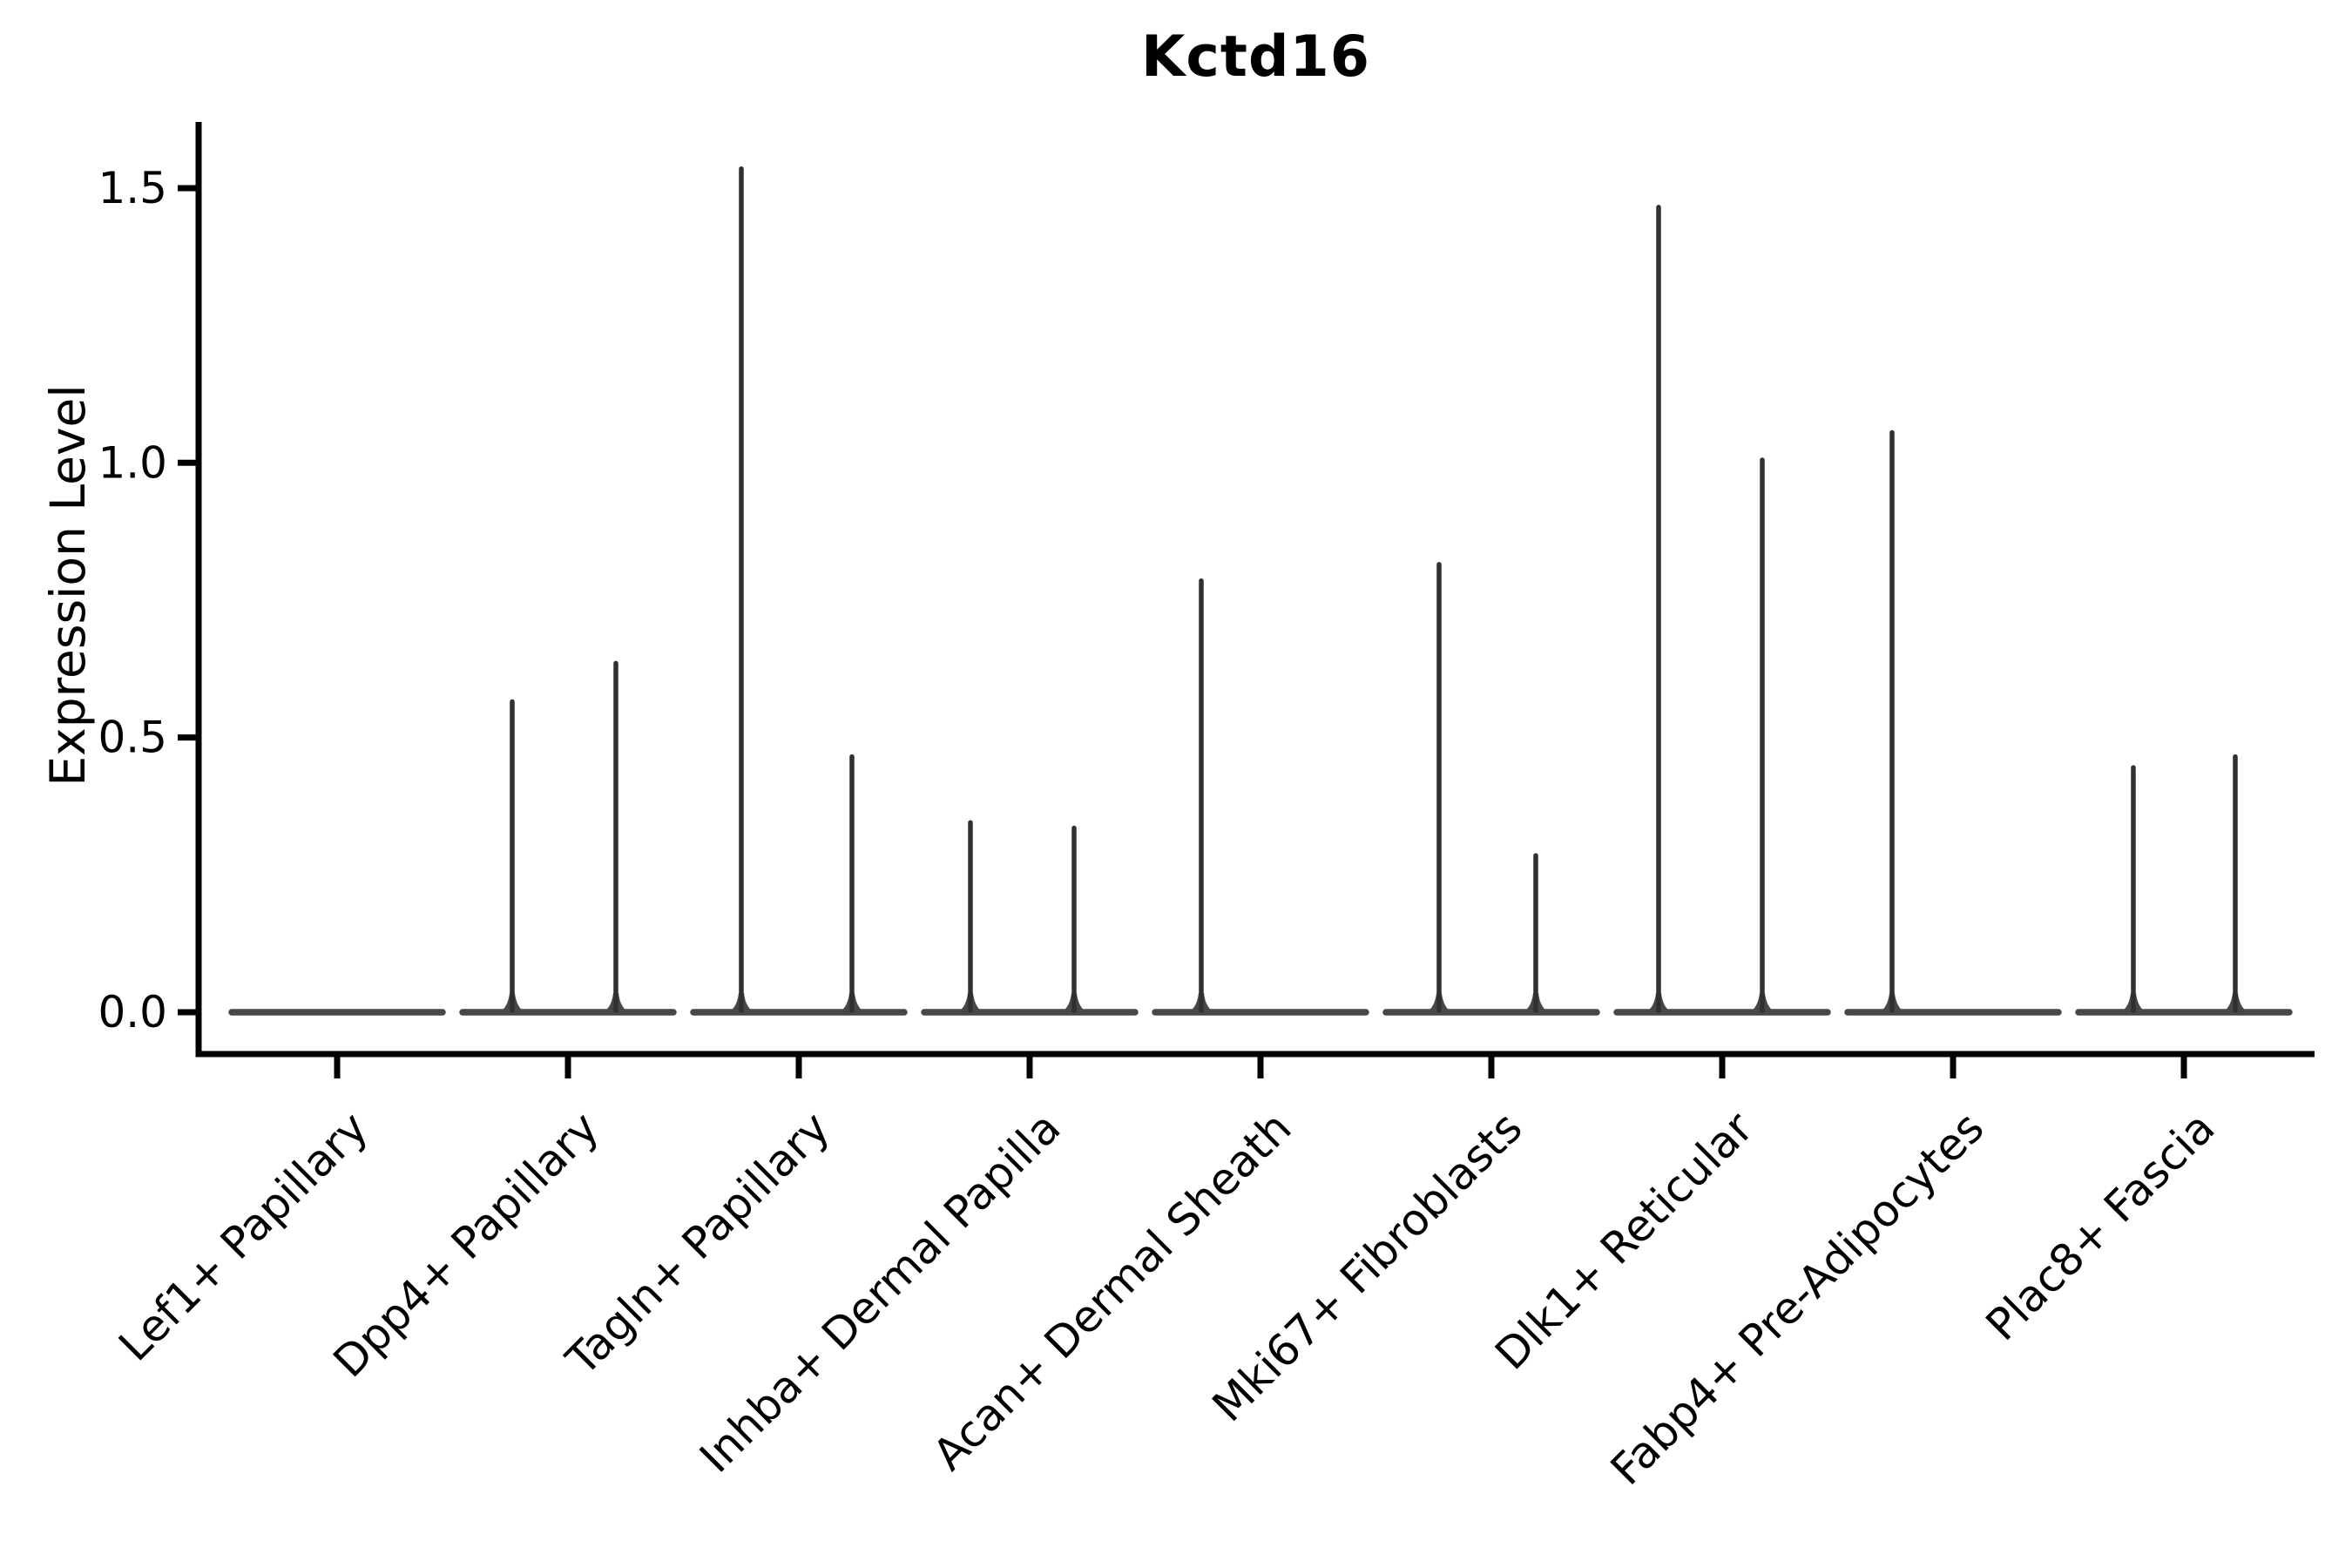  I want to click on y-tick-label-2: 1.0, so click(132, 462).